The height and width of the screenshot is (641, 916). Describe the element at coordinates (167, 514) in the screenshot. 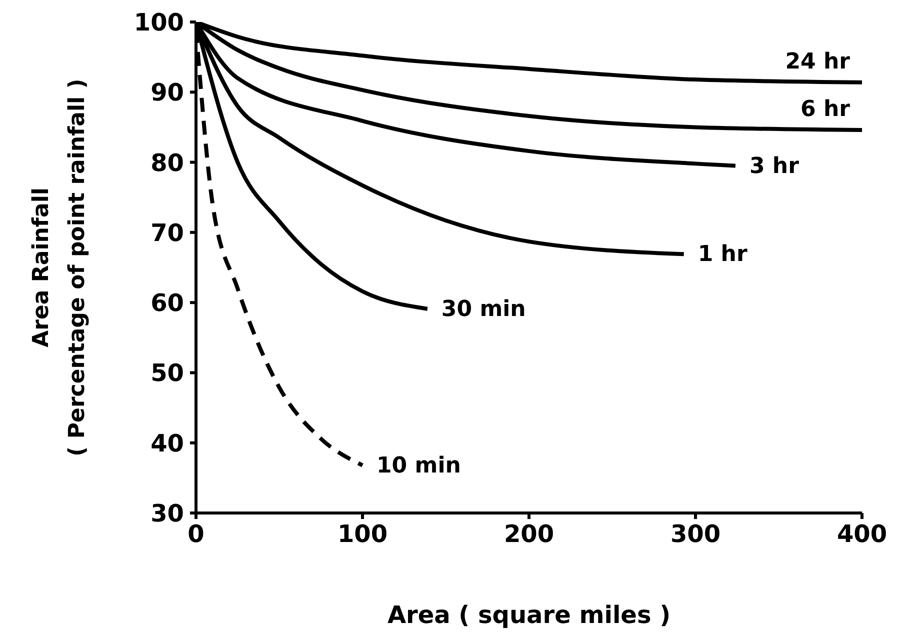

I see `y-tick-label: 30` at that location.